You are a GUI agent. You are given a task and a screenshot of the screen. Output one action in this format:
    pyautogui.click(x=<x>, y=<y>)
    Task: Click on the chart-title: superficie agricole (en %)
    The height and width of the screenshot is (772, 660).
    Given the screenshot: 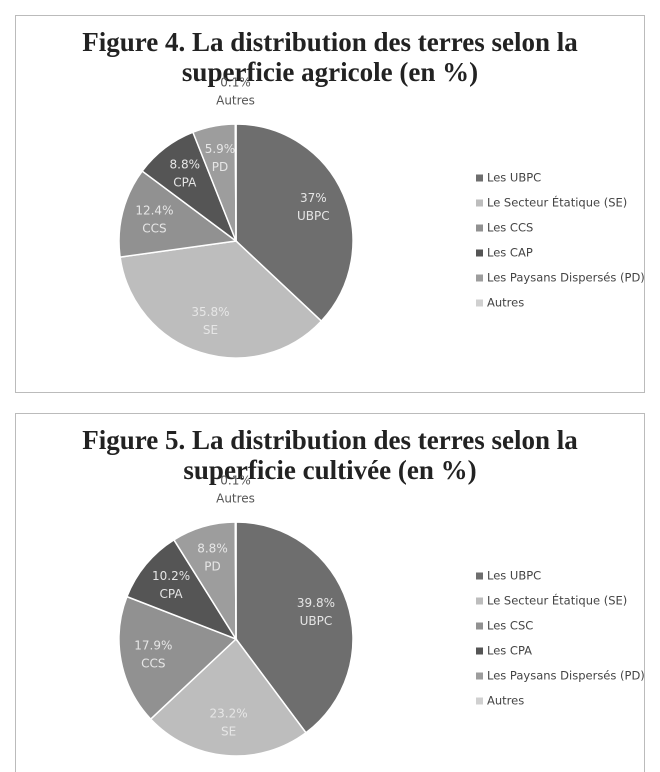 What is the action you would take?
    pyautogui.click(x=330, y=72)
    